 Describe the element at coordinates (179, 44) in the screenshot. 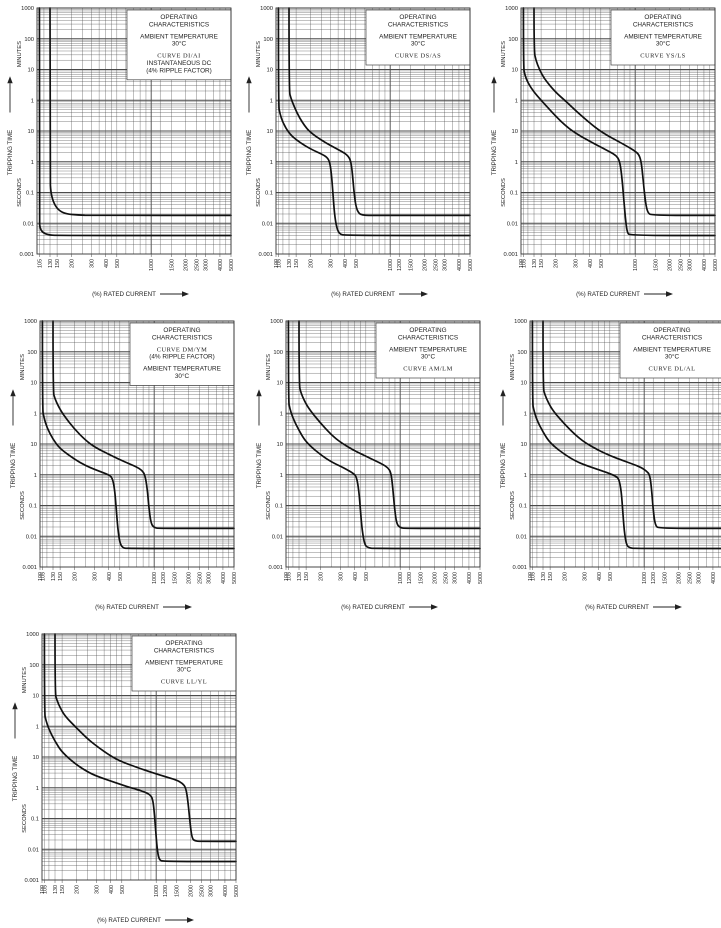

I see `info-box-line: 30°C` at that location.